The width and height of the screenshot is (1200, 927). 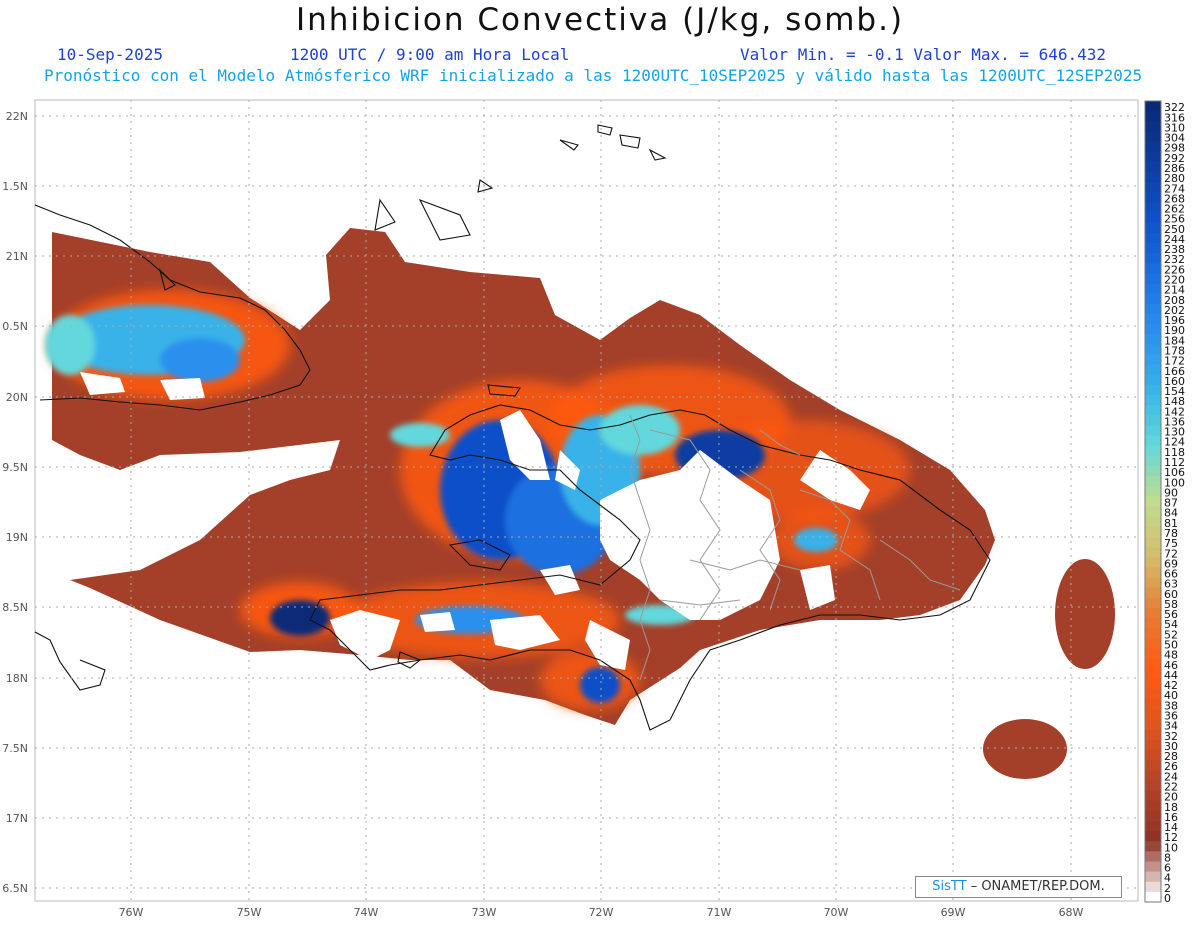 I want to click on colorbar-label: 100, so click(x=1174, y=482).